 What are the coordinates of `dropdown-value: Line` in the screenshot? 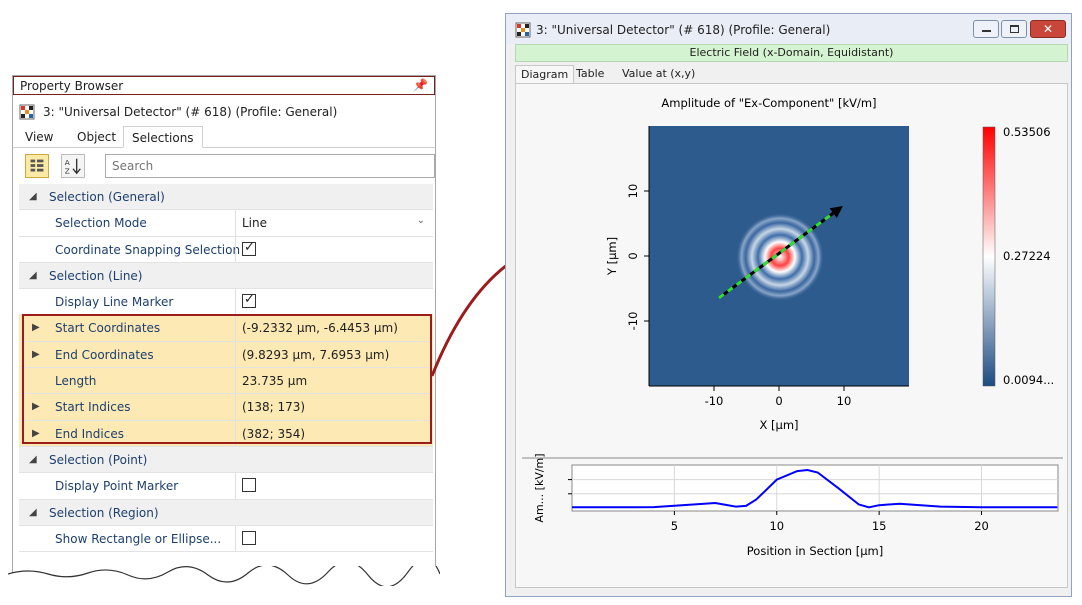 It's located at (255, 223).